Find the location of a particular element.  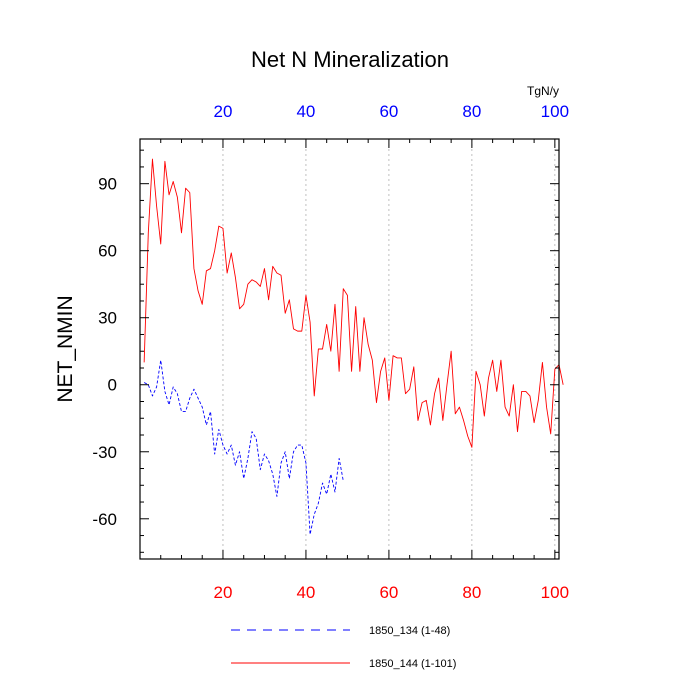

x-tick-label-top: 60 is located at coordinates (388, 111).